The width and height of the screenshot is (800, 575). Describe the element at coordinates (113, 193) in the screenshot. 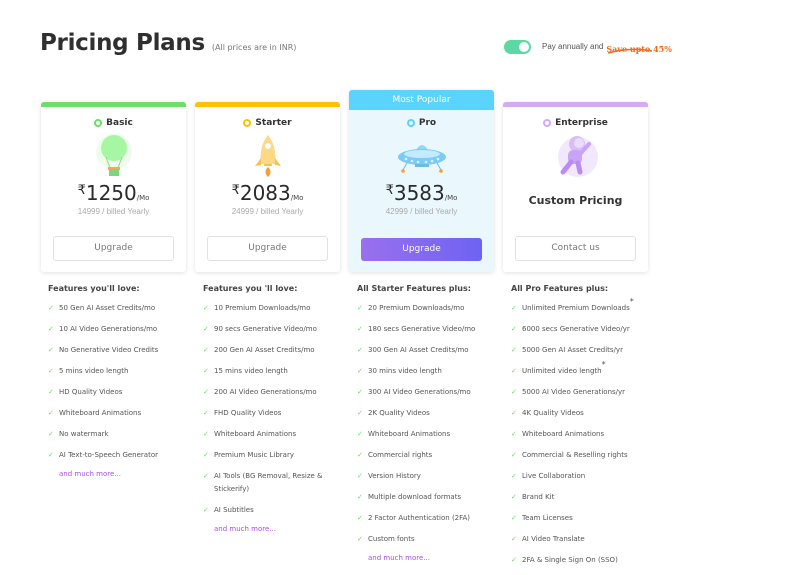

I see `plan-price: ₹1250/Mo` at that location.